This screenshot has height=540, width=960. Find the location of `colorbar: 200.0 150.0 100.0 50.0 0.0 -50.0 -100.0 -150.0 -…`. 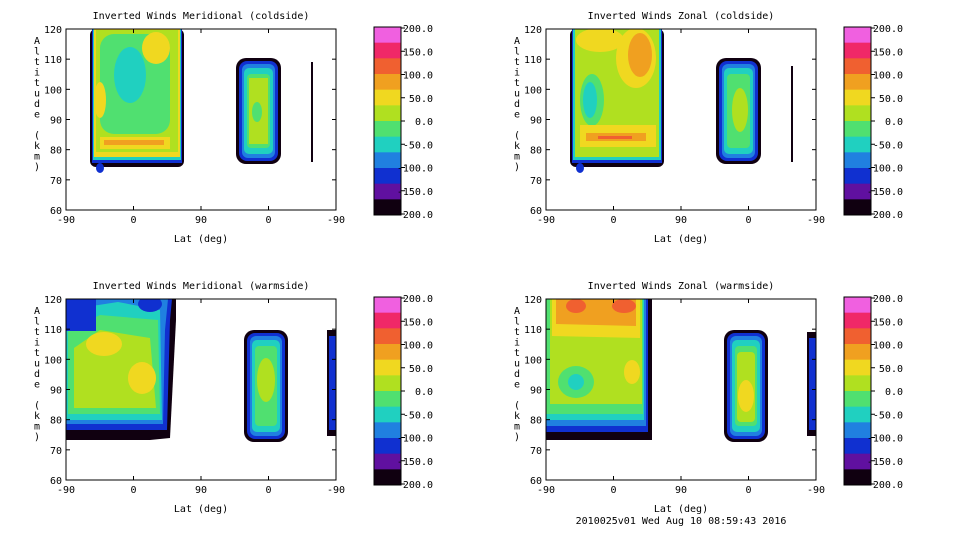

colorbar: 200.0 150.0 100.0 50.0 0.0 -50.0 -100.0 -150.0 -… is located at coordinates (873, 122).